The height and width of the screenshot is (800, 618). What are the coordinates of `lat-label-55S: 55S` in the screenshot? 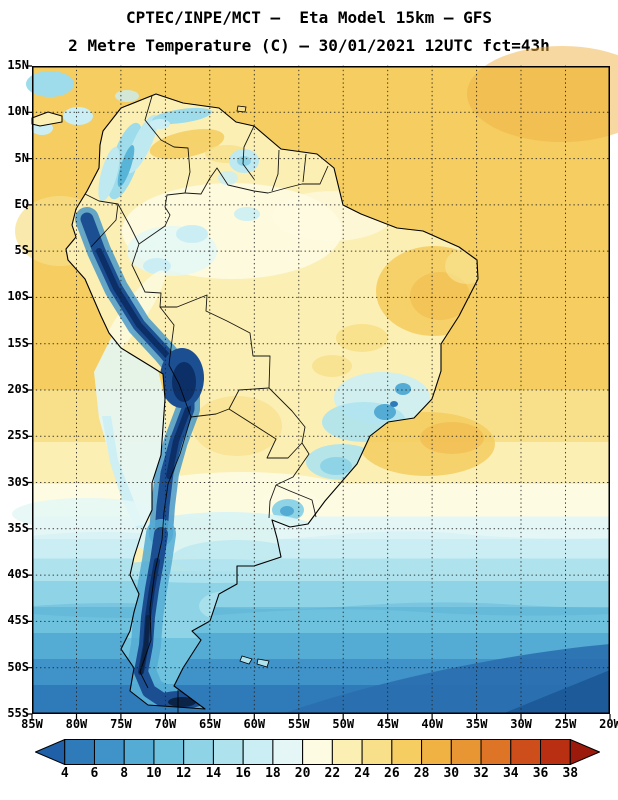 It's located at (18, 713).